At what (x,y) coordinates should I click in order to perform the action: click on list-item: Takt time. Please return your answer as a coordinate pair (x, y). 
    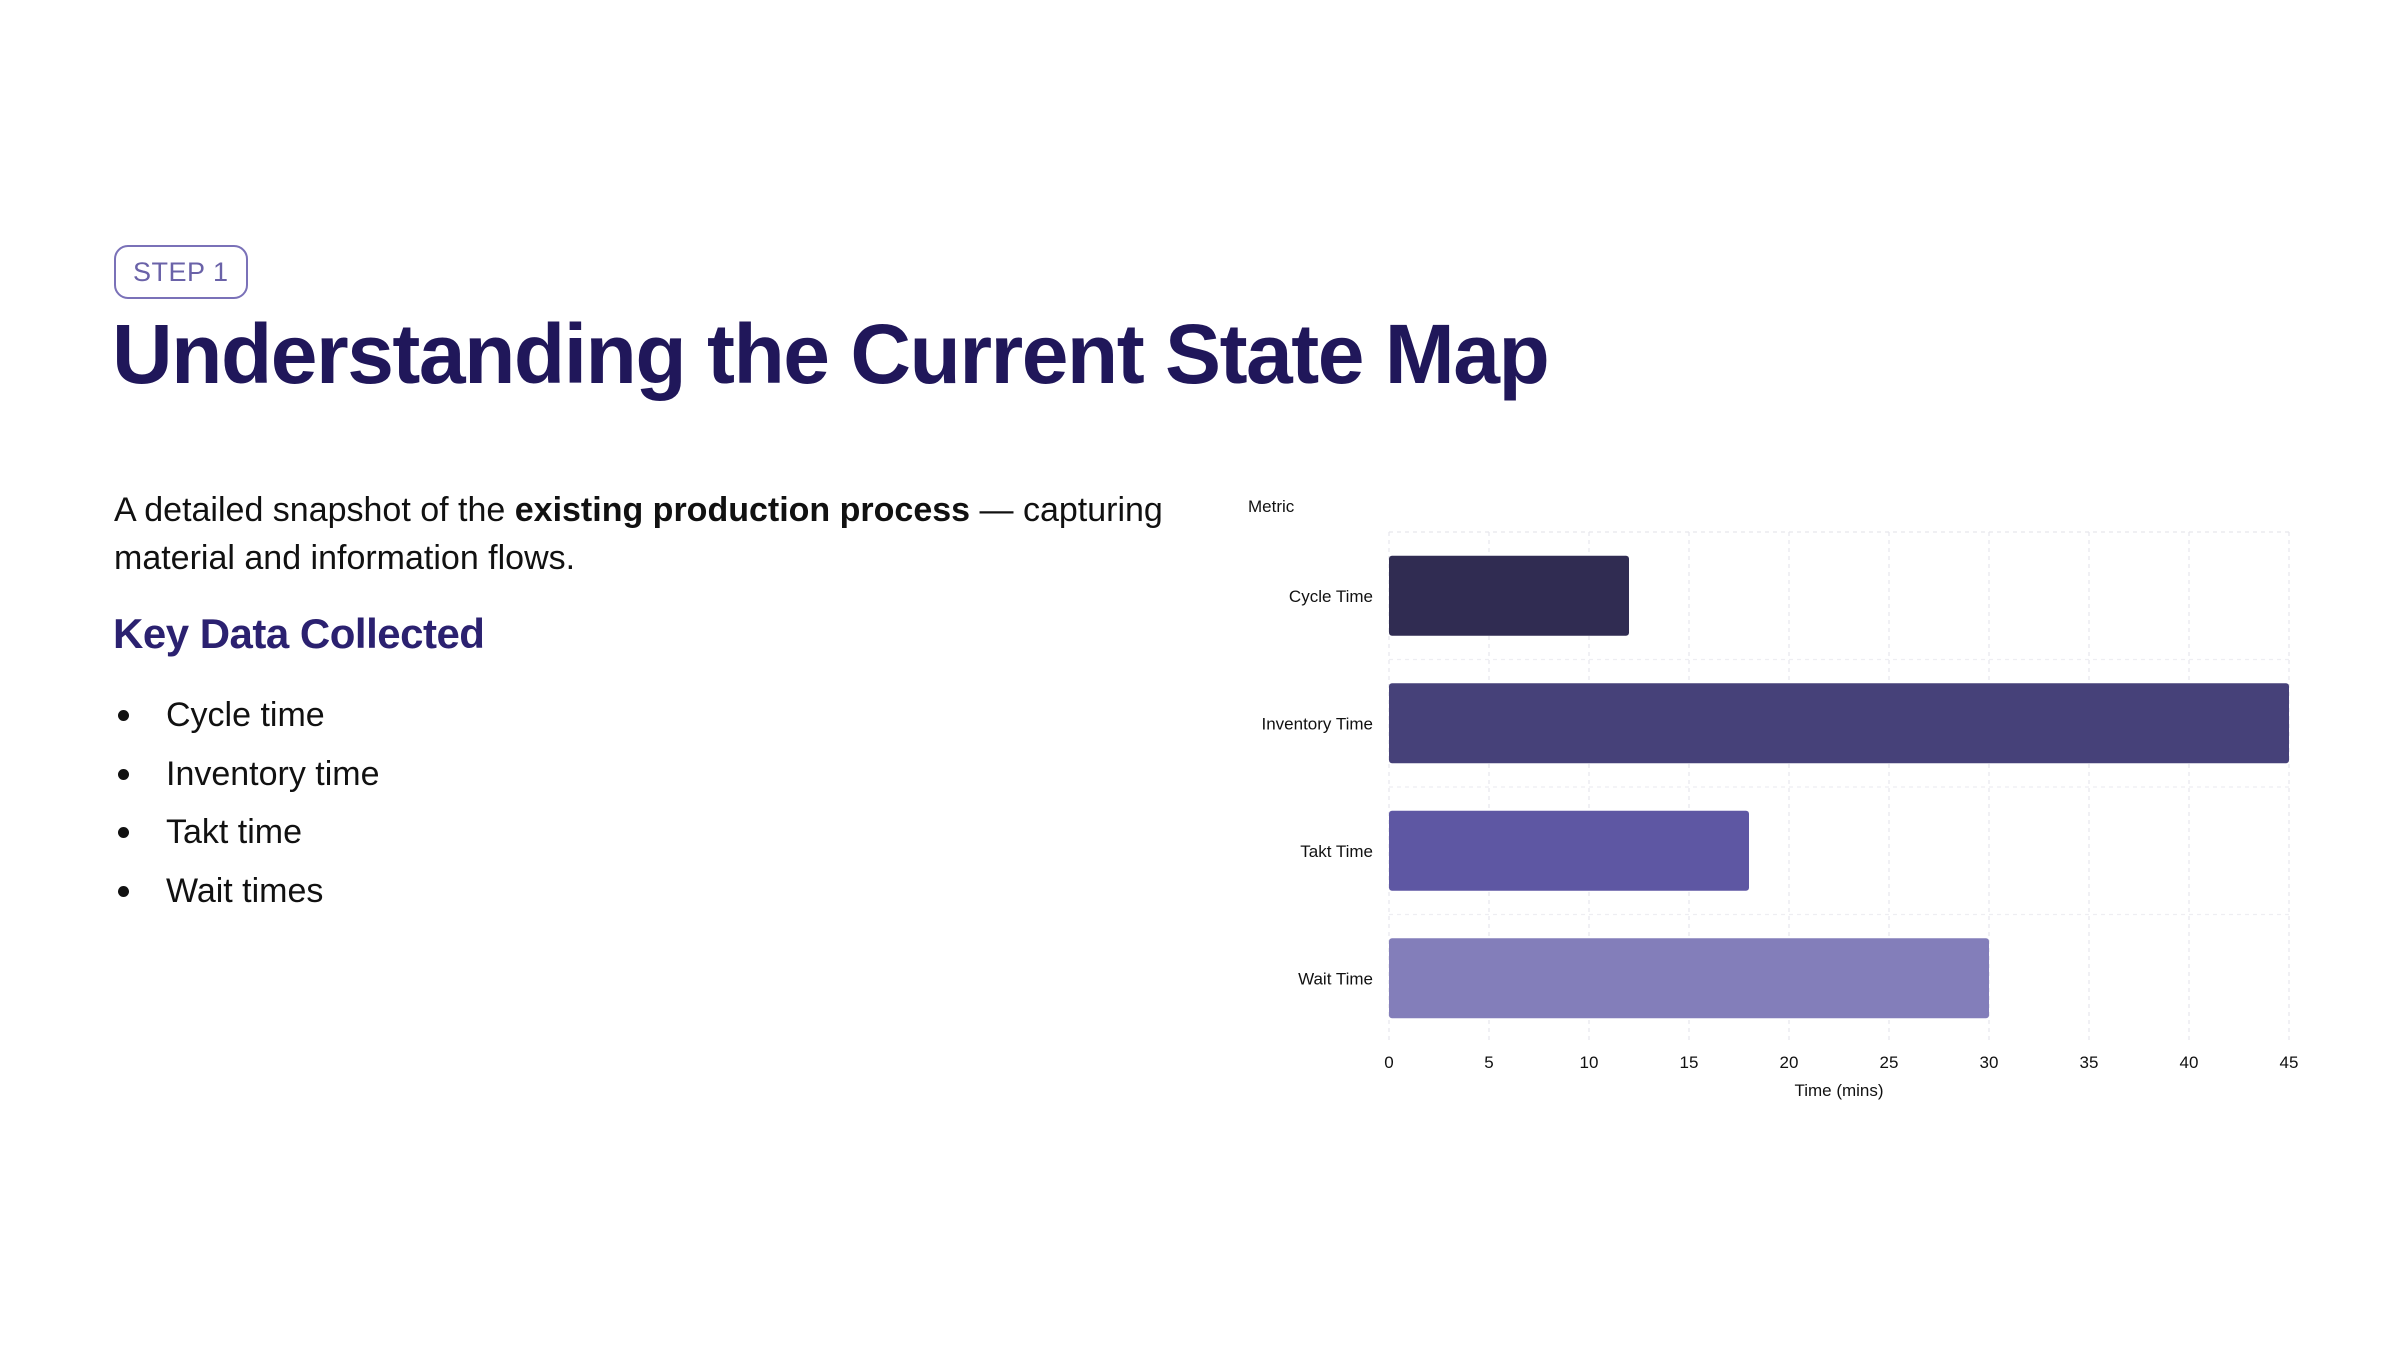
    Looking at the image, I should click on (247, 836).